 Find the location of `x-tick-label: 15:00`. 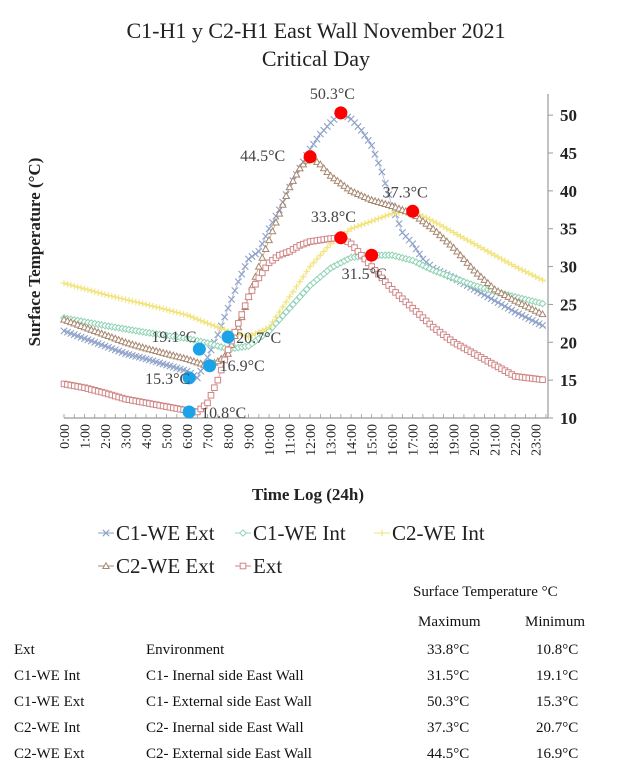

x-tick-label: 15:00 is located at coordinates (373, 440).